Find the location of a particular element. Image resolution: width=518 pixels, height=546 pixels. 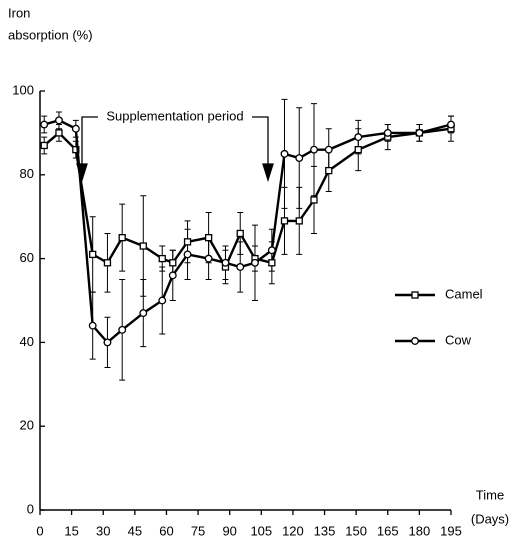

arrow-head is located at coordinates (268, 173).